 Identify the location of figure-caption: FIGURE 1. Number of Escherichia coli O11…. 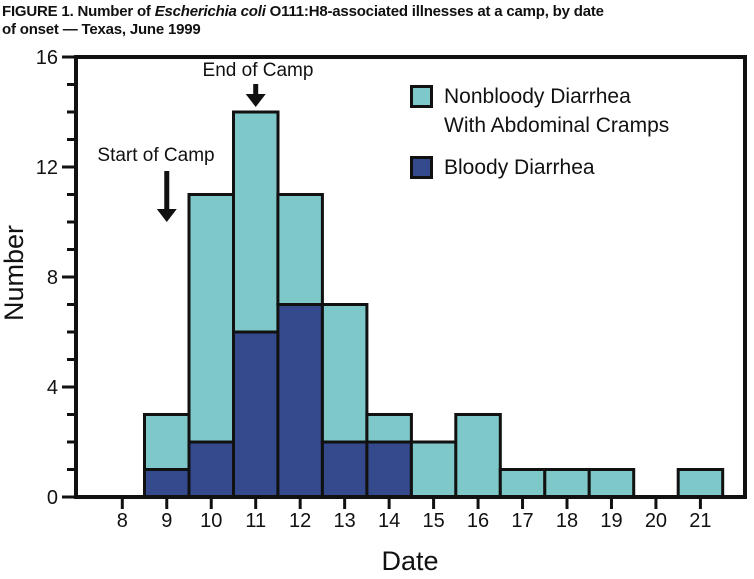
(378, 21).